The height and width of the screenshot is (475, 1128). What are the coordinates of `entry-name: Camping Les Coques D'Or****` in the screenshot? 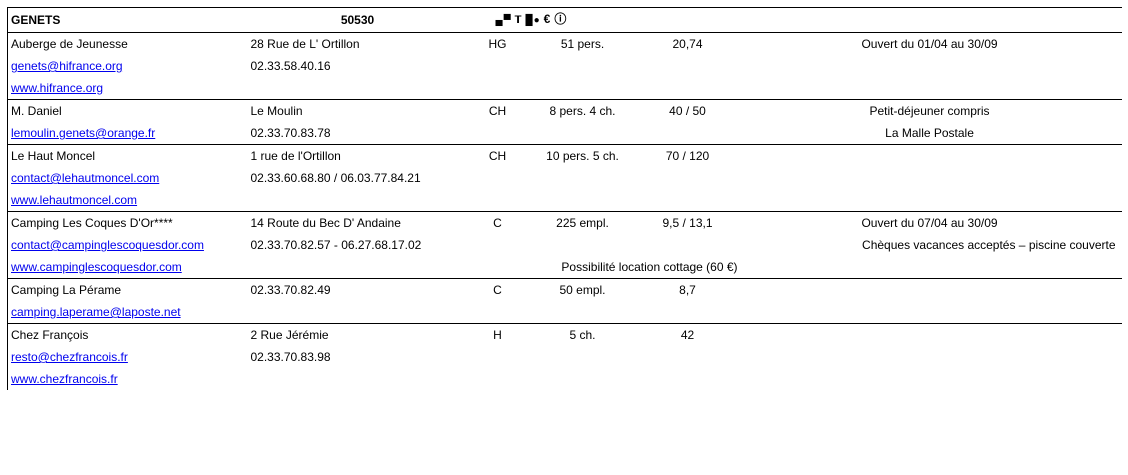 It's located at (127, 222).